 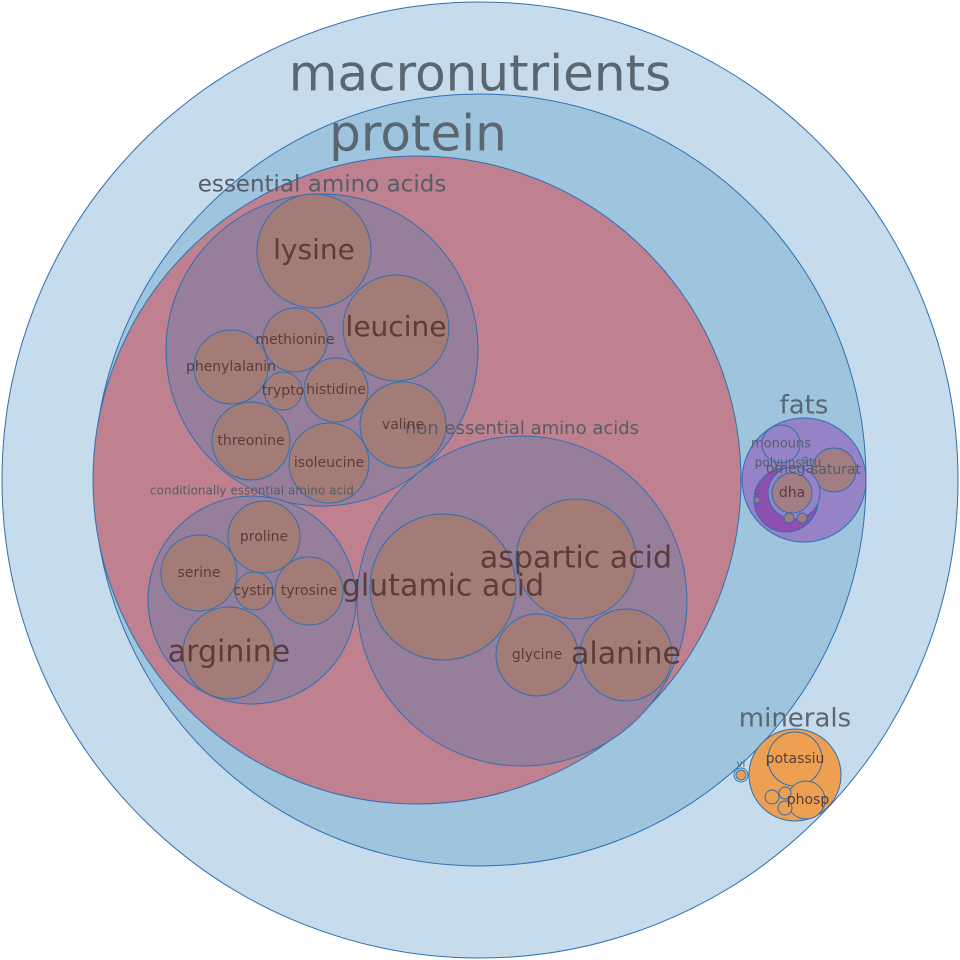 What do you see at coordinates (795, 719) in the screenshot?
I see `label-minerals: minerals` at bounding box center [795, 719].